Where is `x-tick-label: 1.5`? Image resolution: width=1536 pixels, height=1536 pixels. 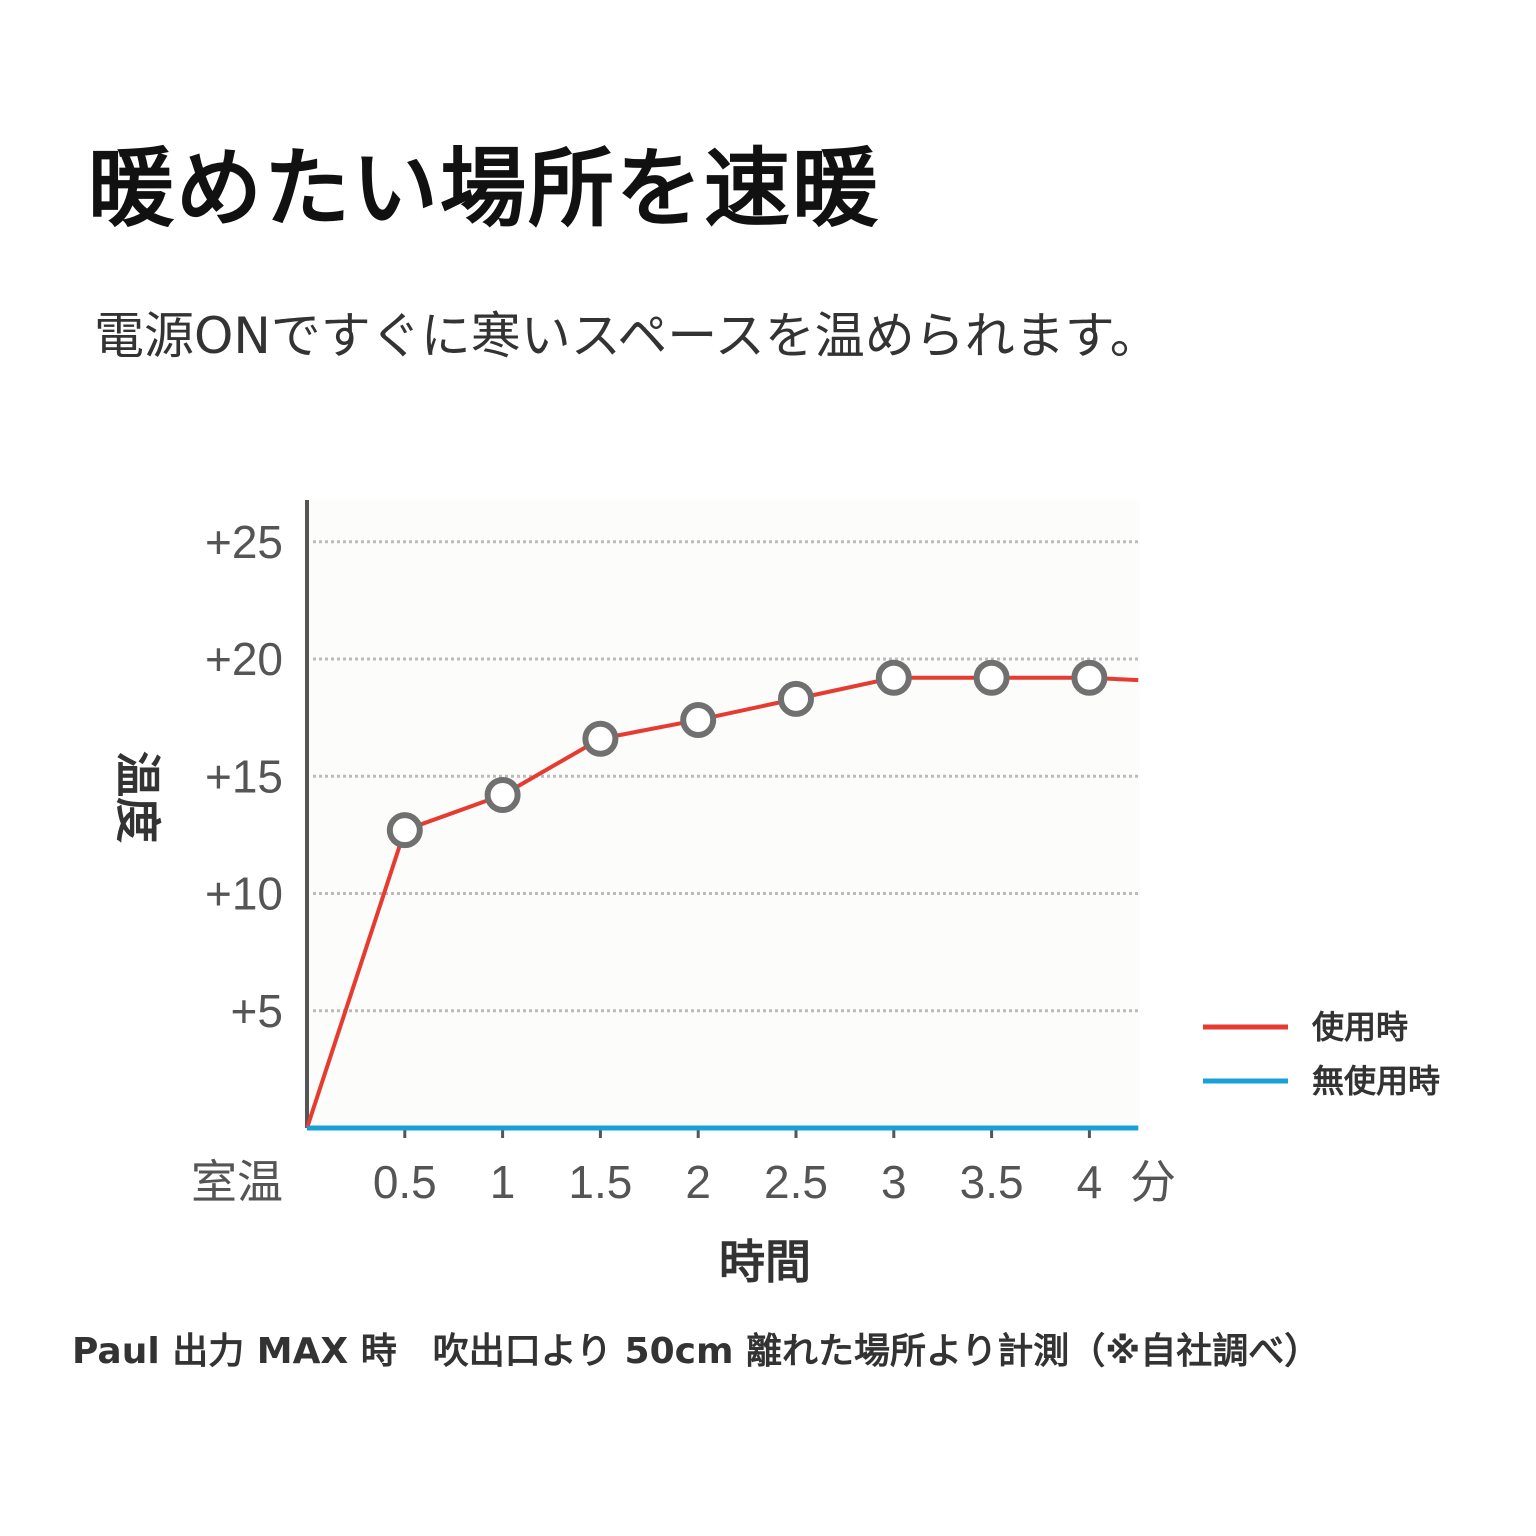 x-tick-label: 1.5 is located at coordinates (600, 1182).